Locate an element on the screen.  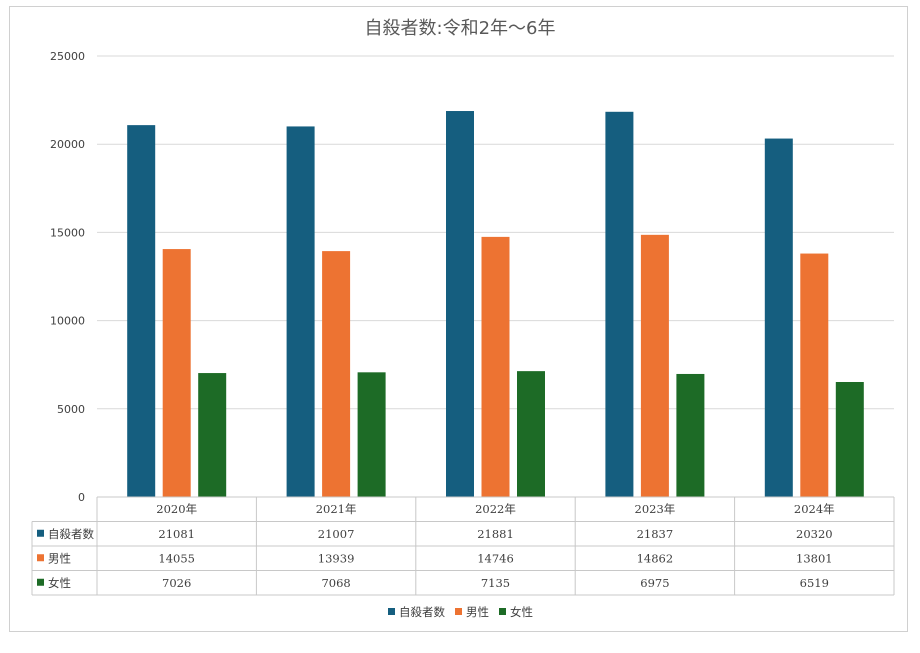
y-axis: 0 5000 10000 15000 20000 25000 is located at coordinates (67, 277).